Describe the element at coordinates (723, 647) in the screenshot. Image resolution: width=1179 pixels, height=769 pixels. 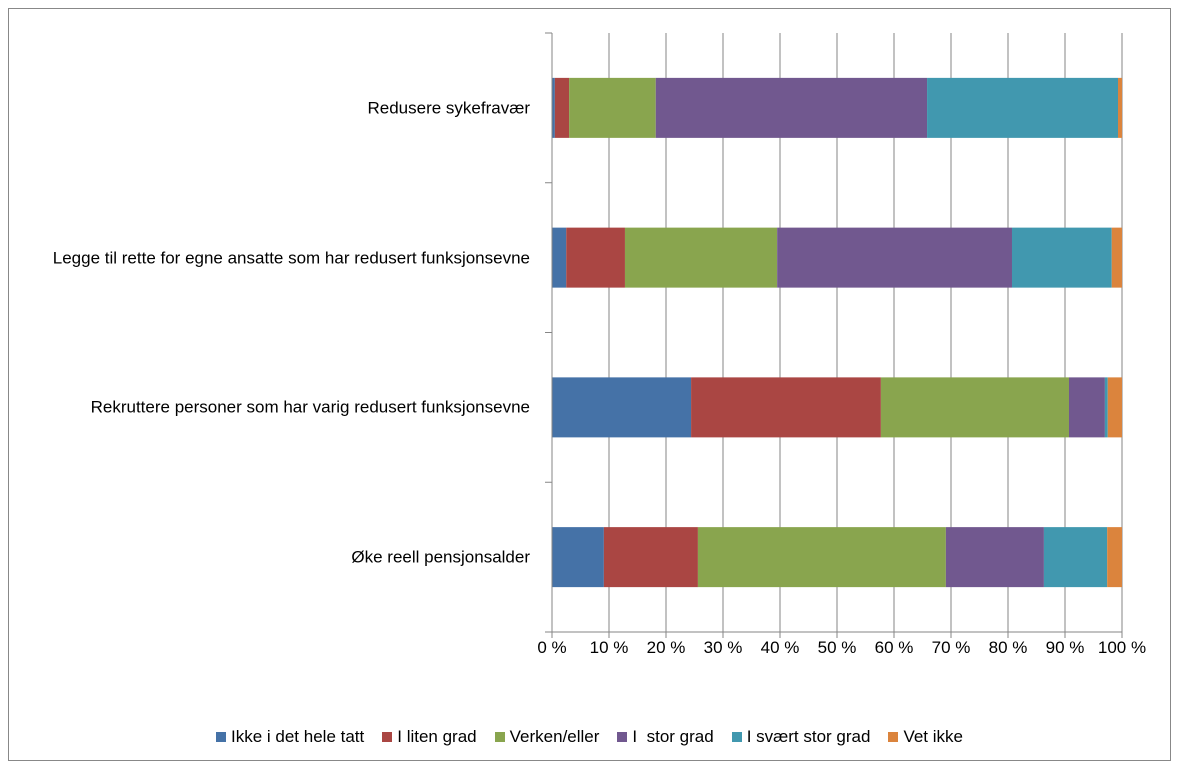
I see `x-tick-label: 30 %` at that location.